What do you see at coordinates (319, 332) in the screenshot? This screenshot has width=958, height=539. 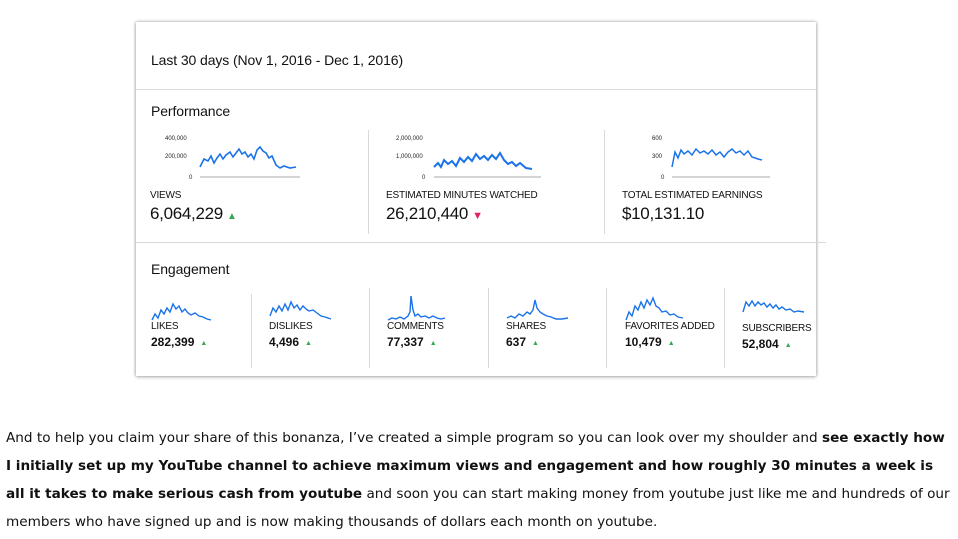 I see `dislikes-metric: DISLIKES 4,496 ▲` at bounding box center [319, 332].